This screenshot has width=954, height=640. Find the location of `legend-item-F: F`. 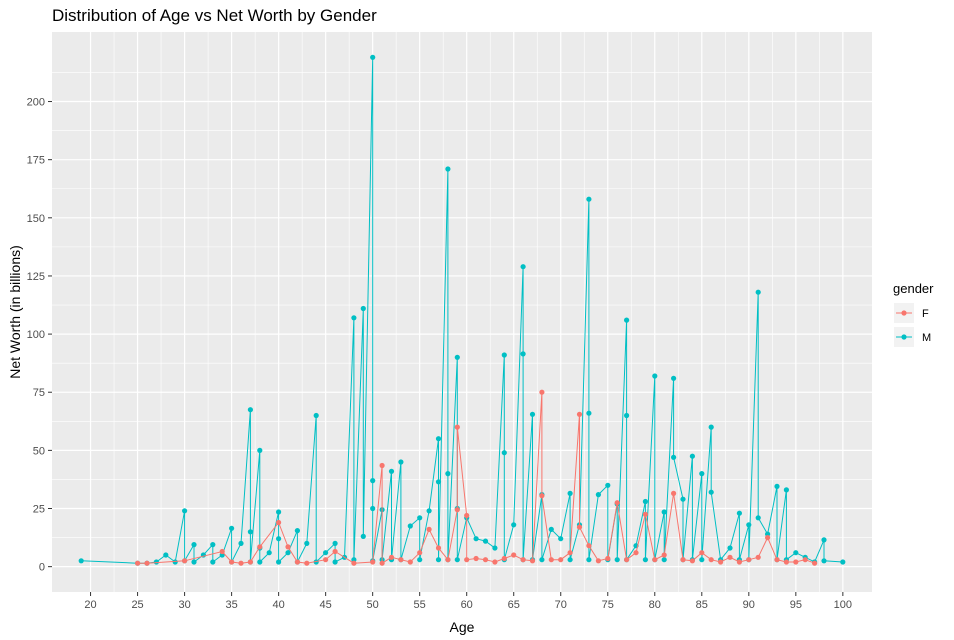

legend-item-F: F is located at coordinates (911, 313).